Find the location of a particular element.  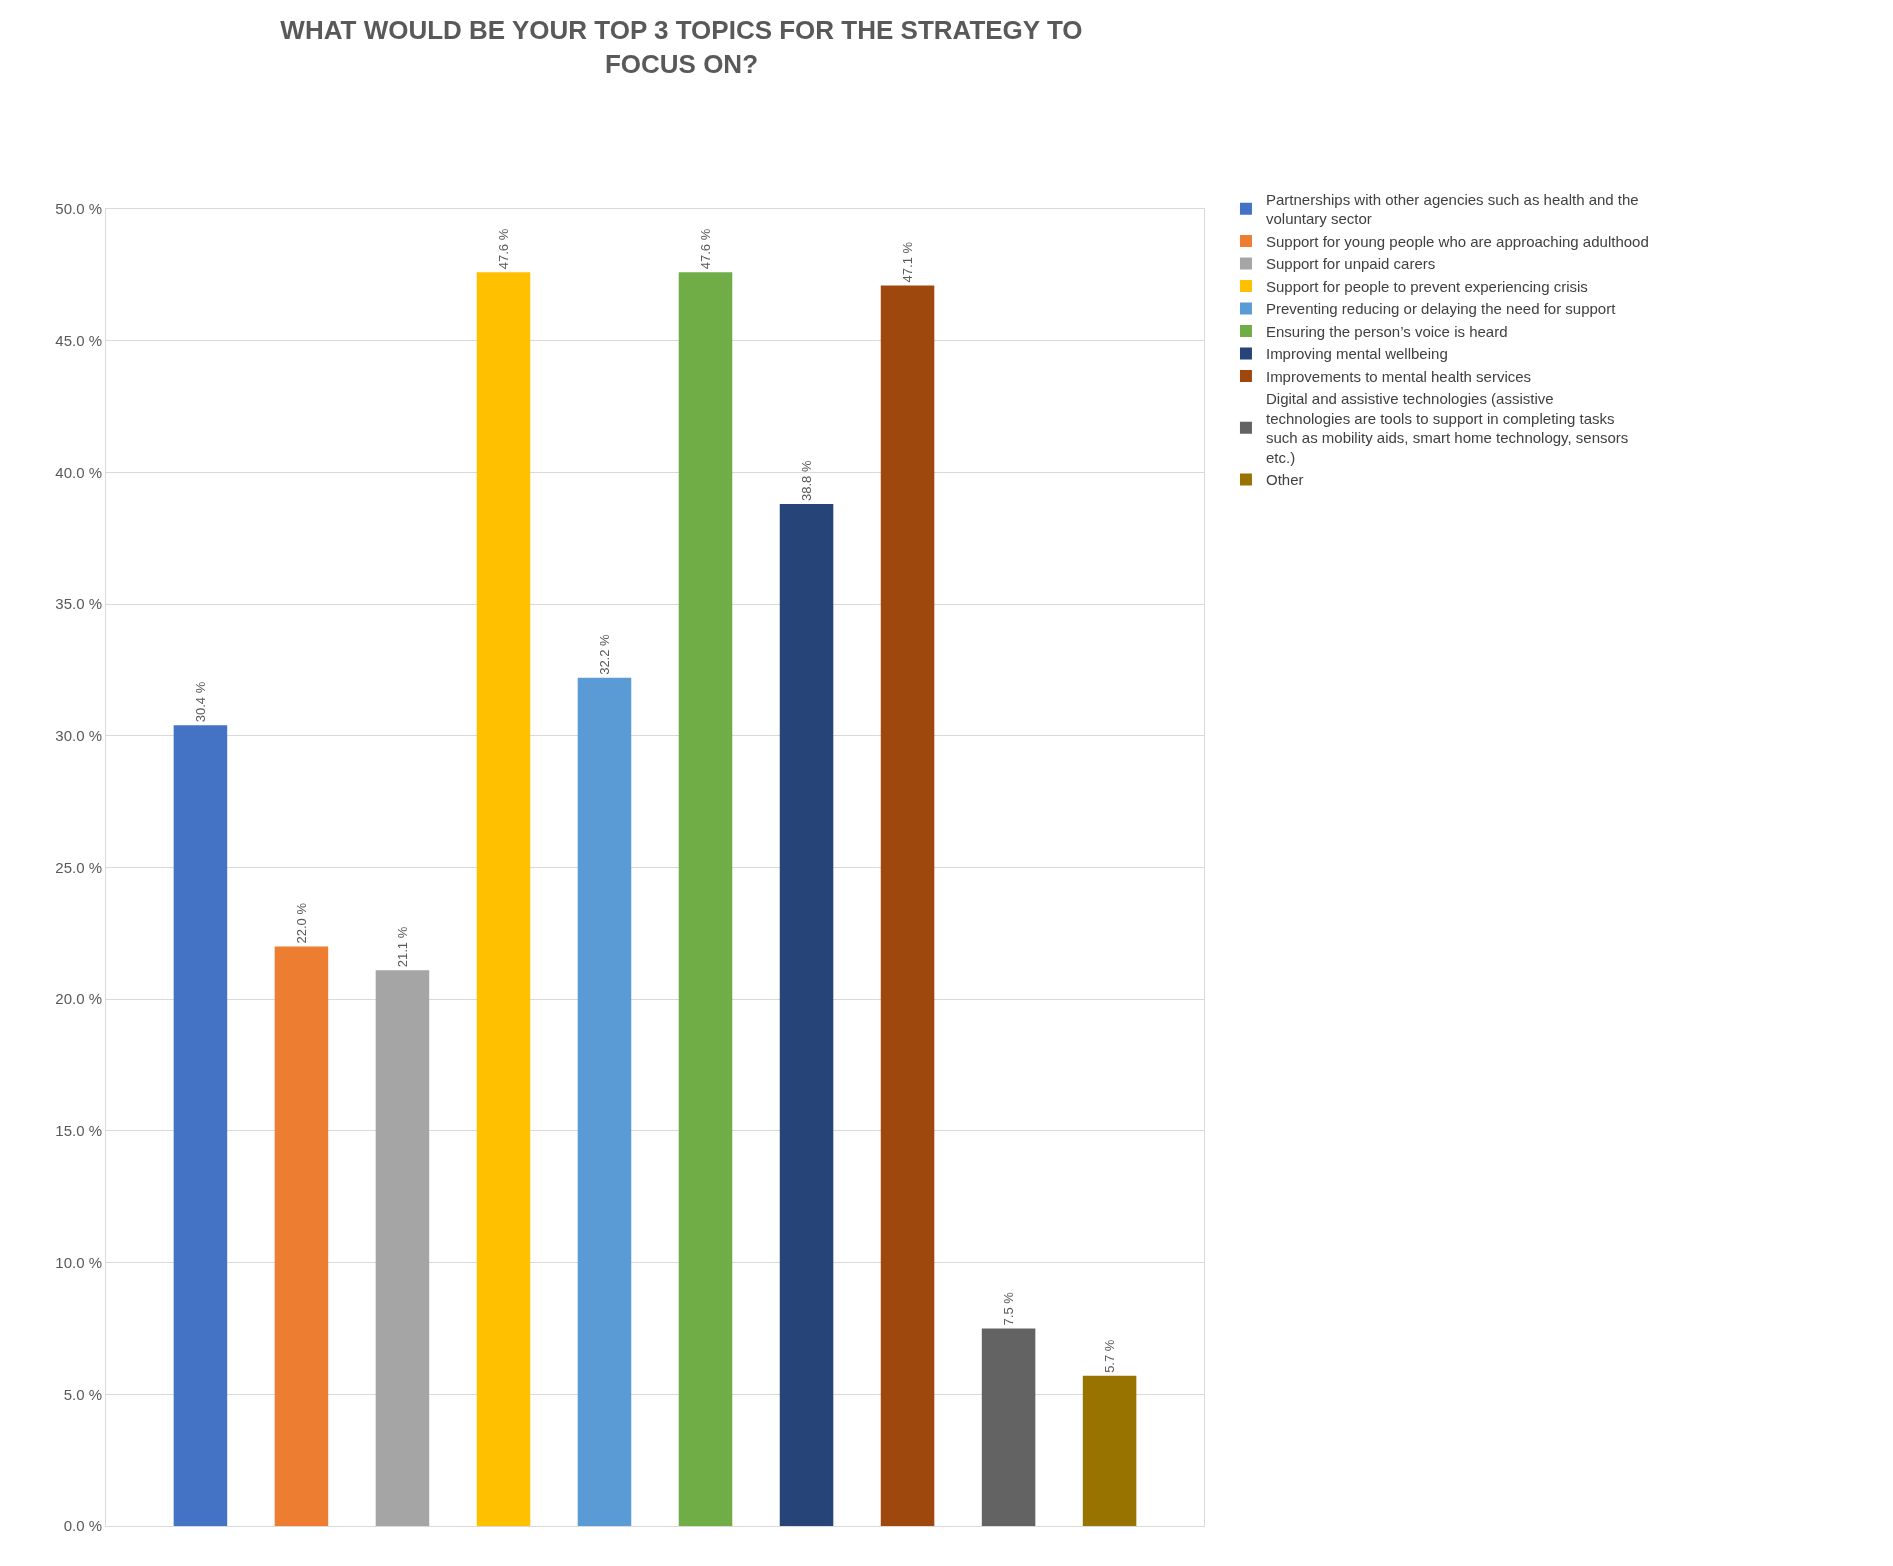

y-tick-label: 10.0 % is located at coordinates (78, 1262).